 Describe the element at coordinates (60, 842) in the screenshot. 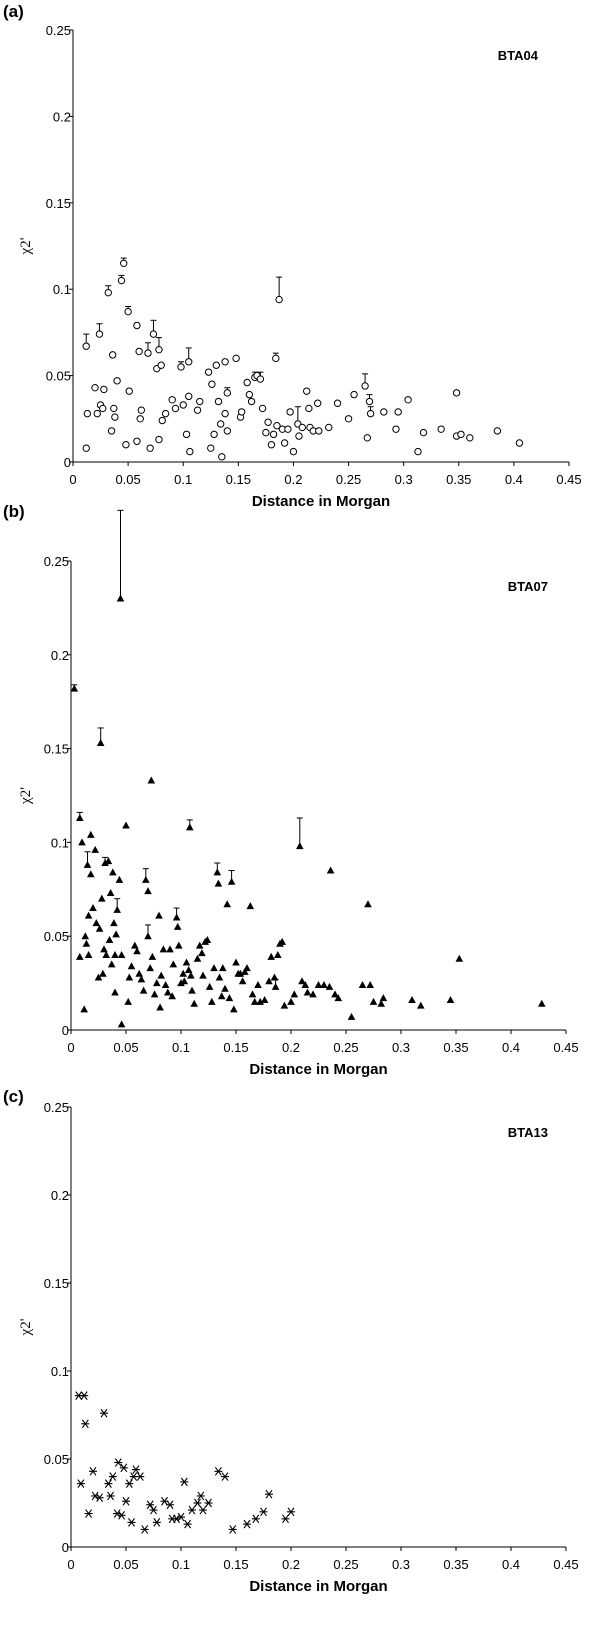

I see `y-tick-label: 0.1` at that location.